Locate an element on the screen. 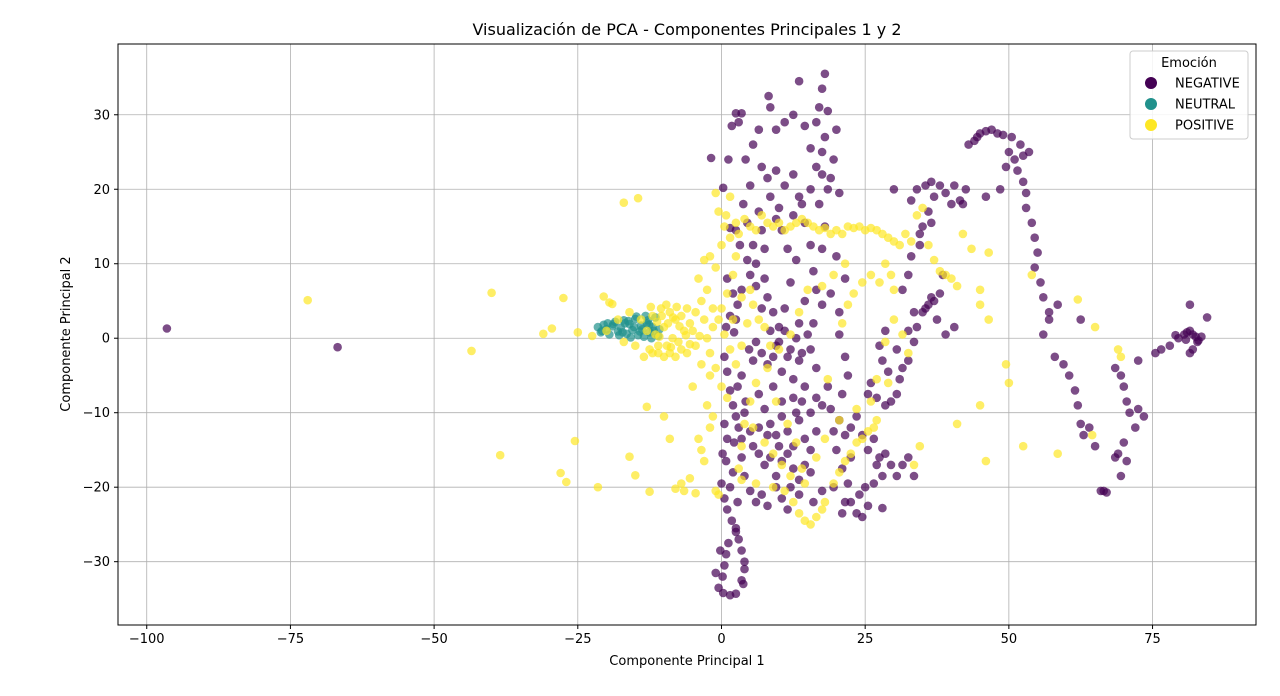 This screenshot has width=1280, height=696. x-tick-label: −25 is located at coordinates (577, 639).